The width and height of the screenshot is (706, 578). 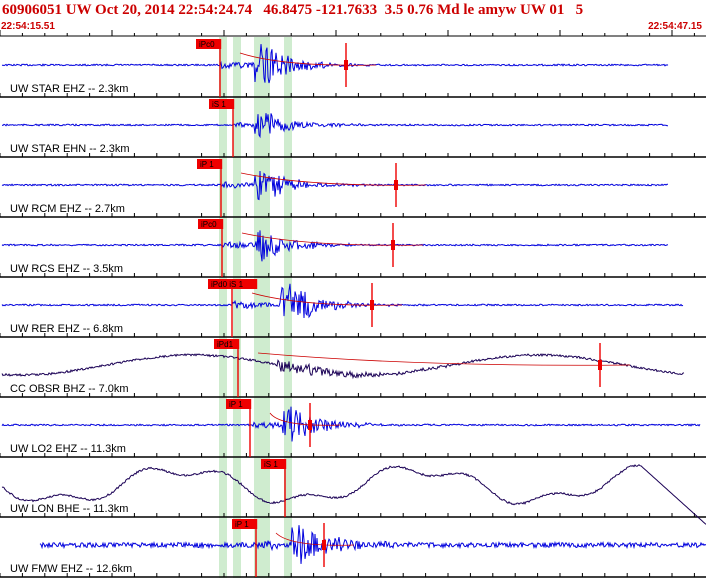 I want to click on pick-label: iPd0 iS 1, so click(x=227, y=284).